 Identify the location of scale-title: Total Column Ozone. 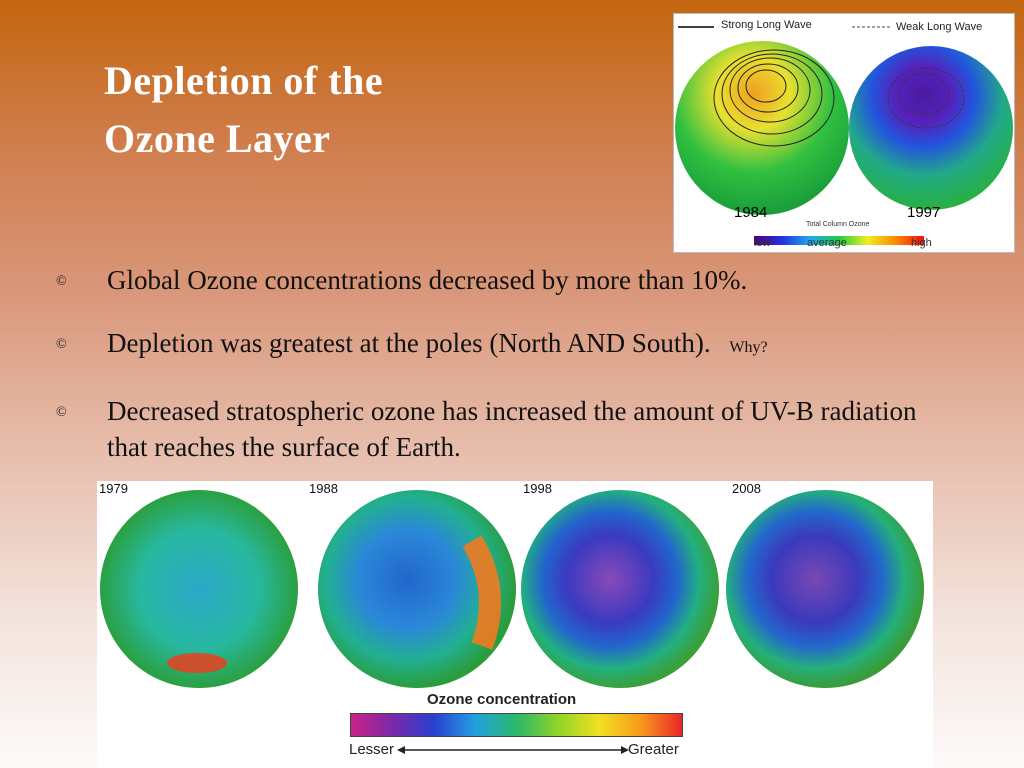
(838, 224).